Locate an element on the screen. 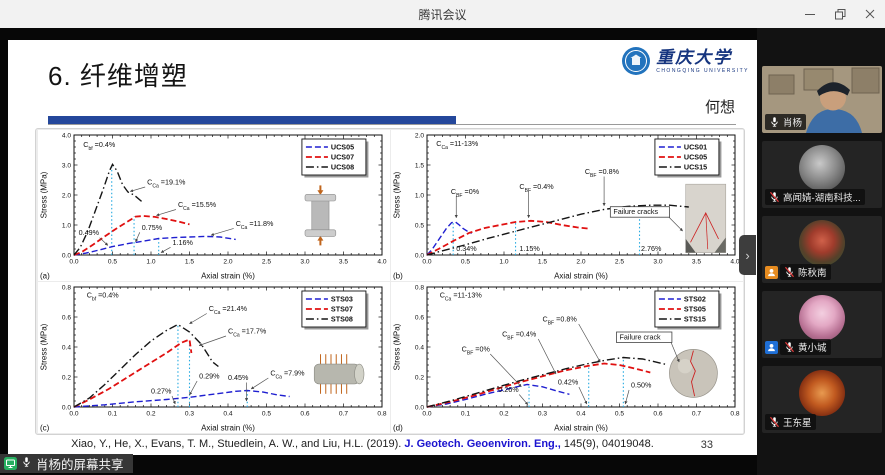  svg-text: STS02 is located at coordinates (695, 299).